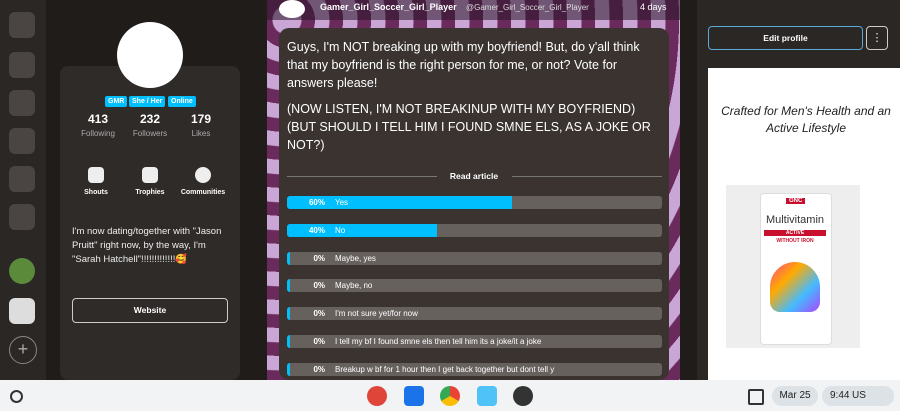  Describe the element at coordinates (527, 7) in the screenshot. I see `author-handle: @Gamer_Girl_Soccer_Girl_Player` at that location.